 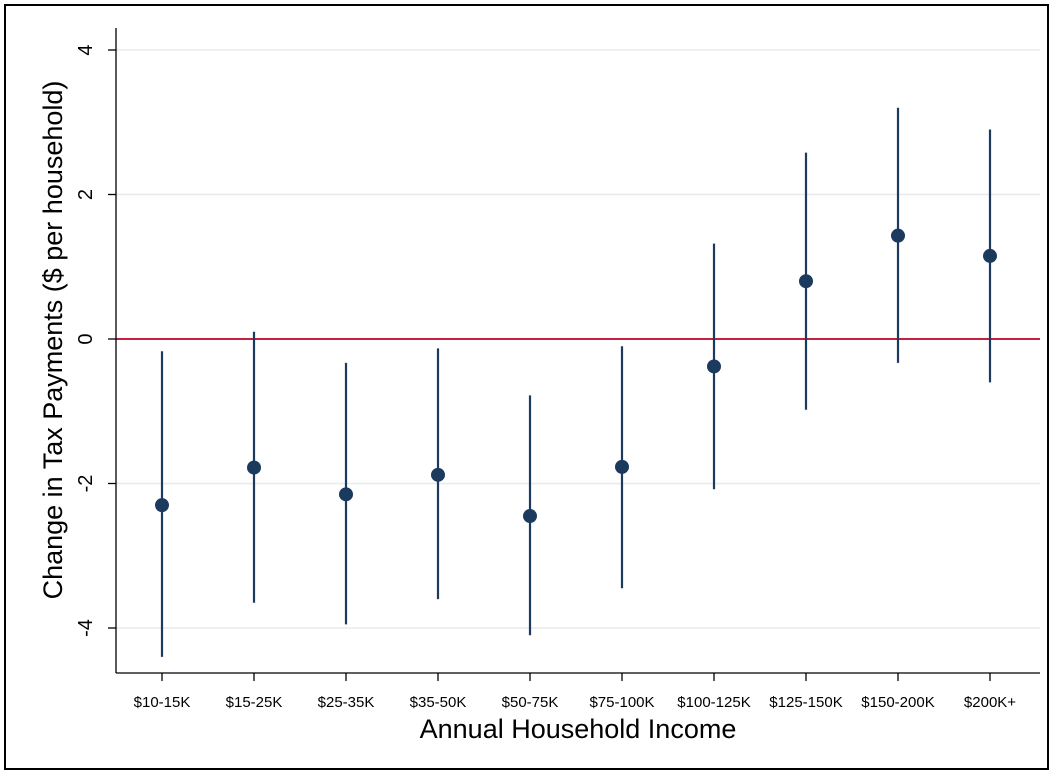 I want to click on y-tick-label: 2, so click(x=86, y=194).